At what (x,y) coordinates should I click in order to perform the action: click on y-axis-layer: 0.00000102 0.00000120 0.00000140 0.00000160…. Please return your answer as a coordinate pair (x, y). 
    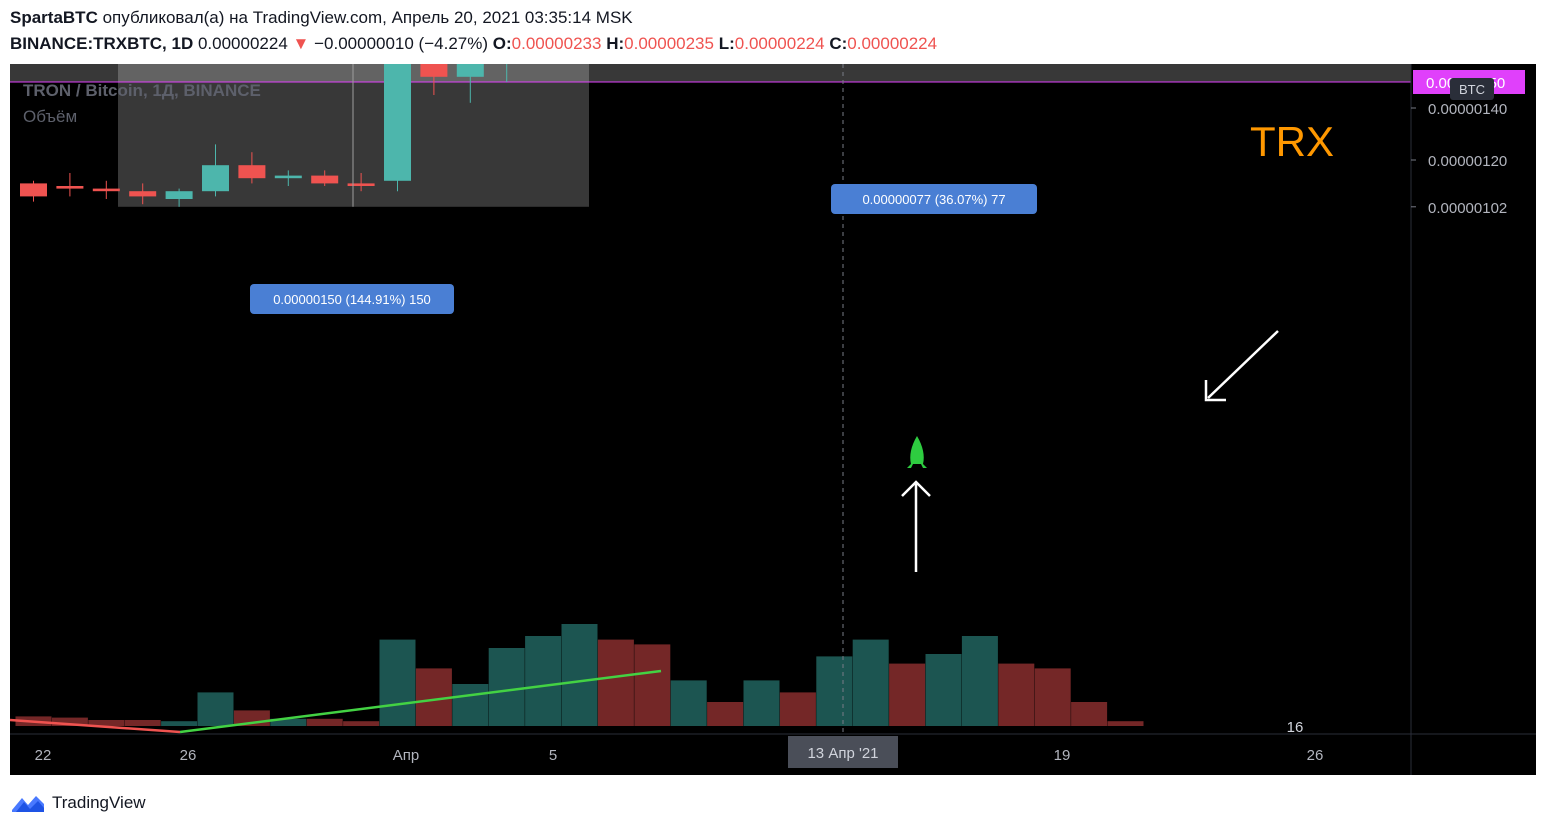
    Looking at the image, I should click on (1467, 419).